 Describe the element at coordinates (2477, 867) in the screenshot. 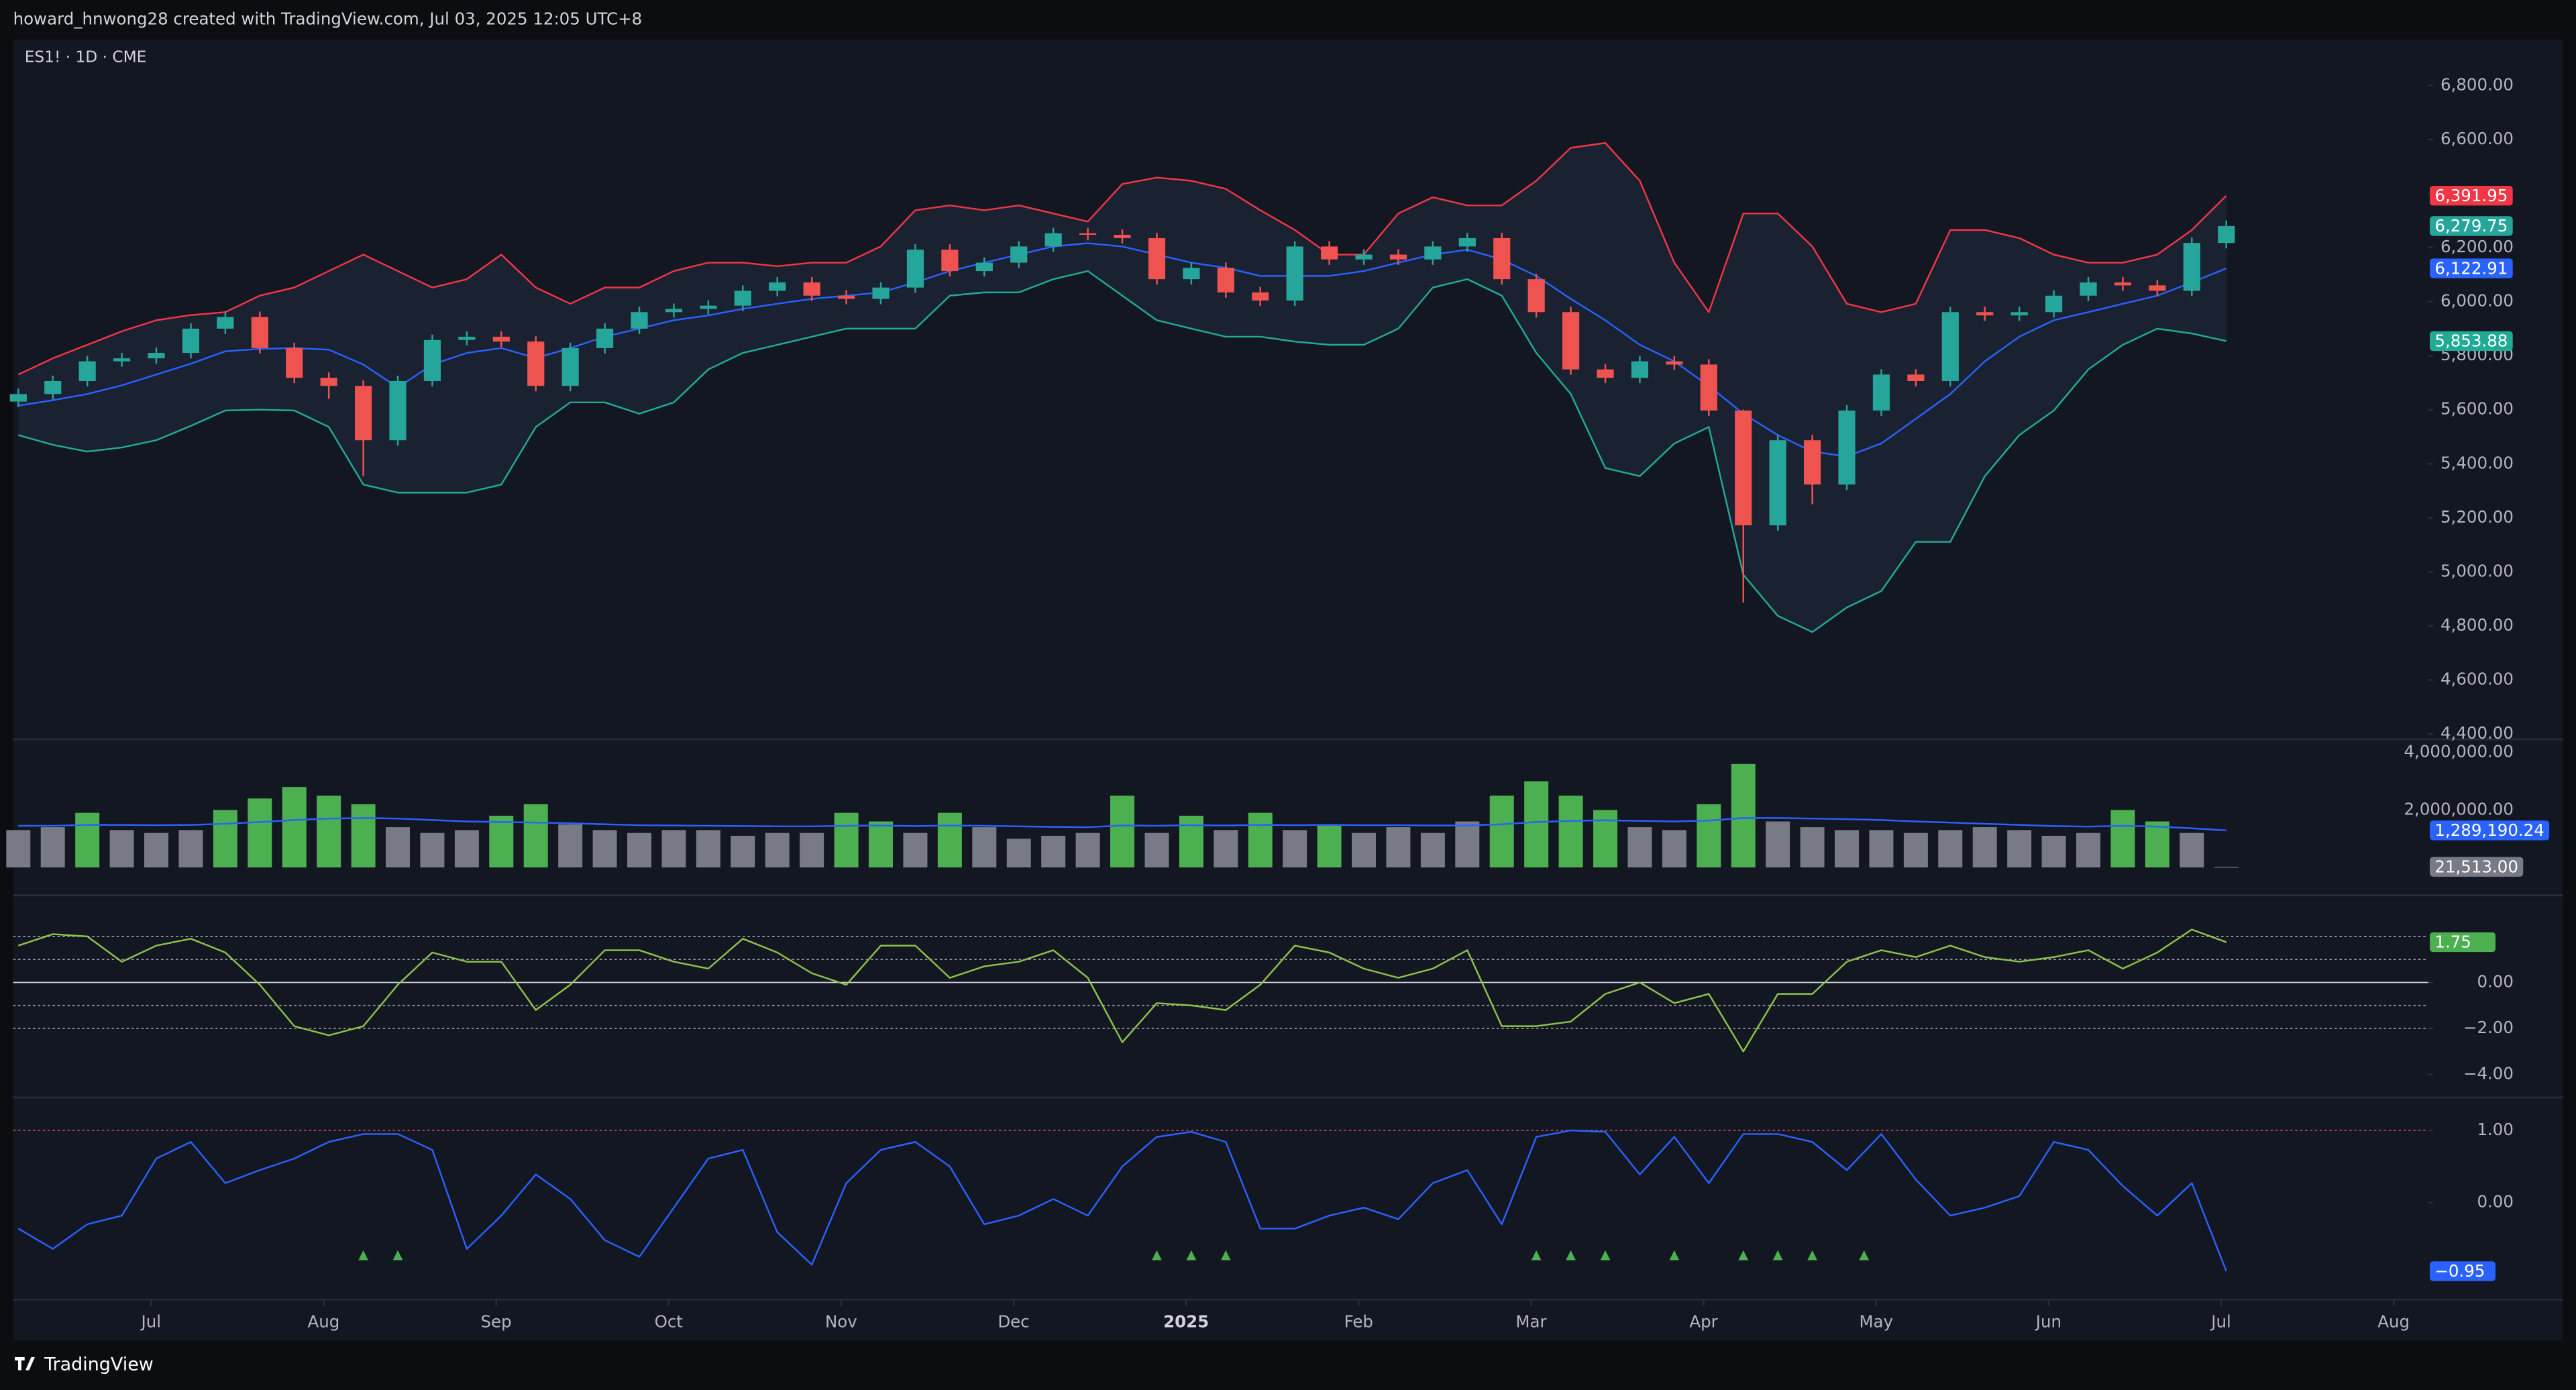

I see `price-tag-bg` at that location.